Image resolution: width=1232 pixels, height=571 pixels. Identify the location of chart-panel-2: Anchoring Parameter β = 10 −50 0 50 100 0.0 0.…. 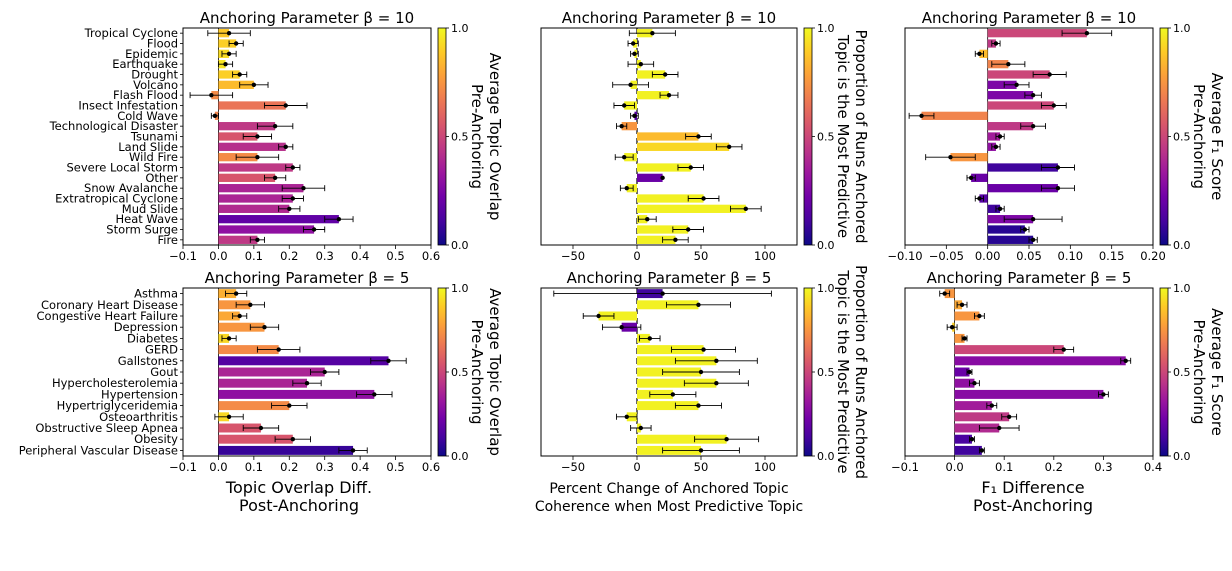
(705, 136).